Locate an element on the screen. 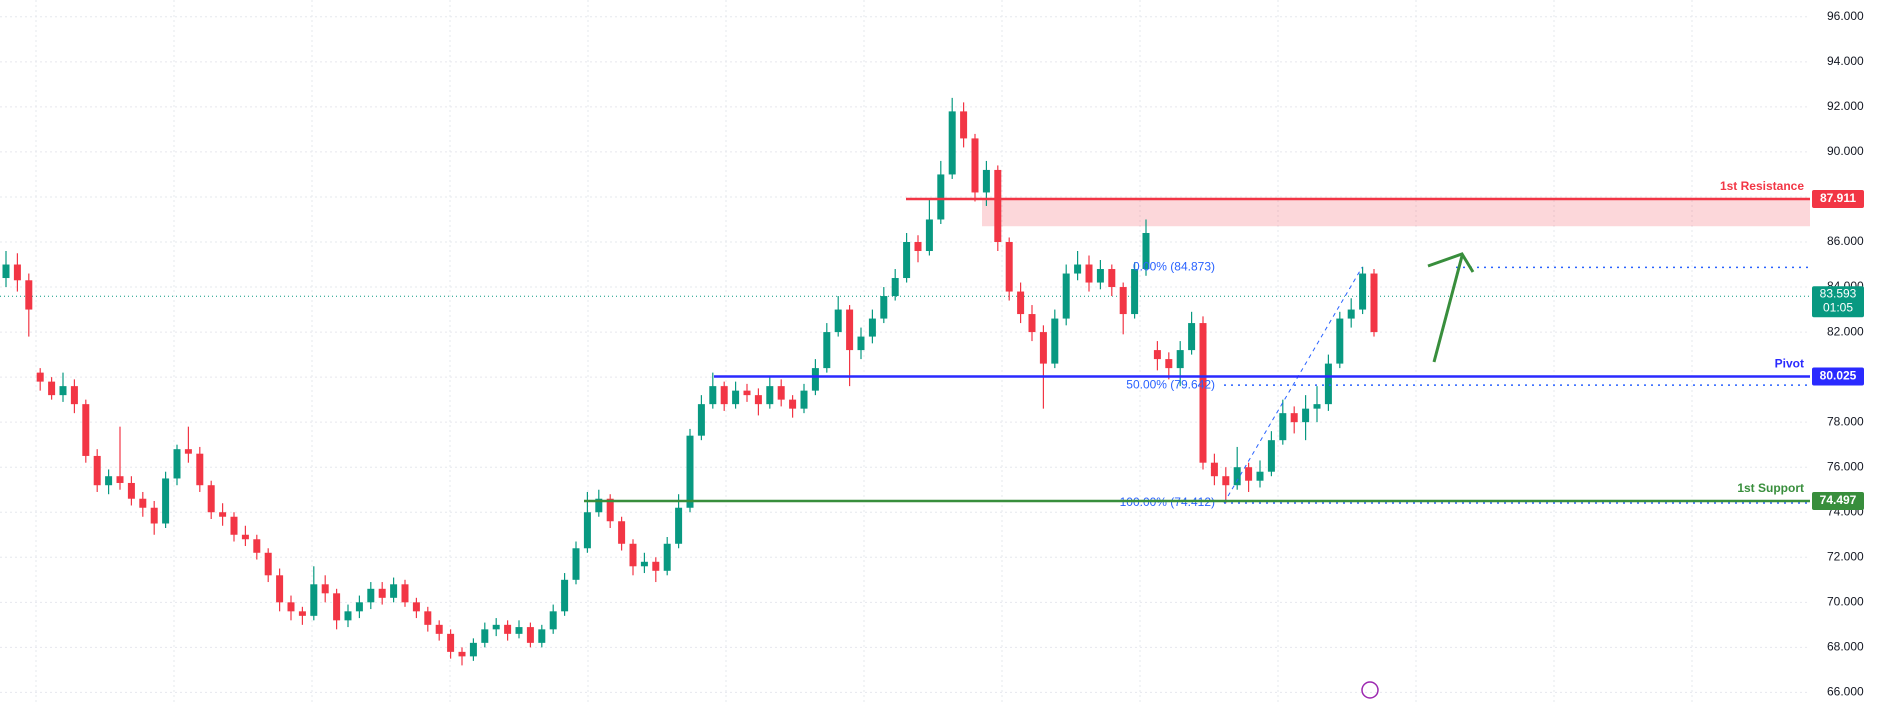 The width and height of the screenshot is (1881, 702). fib-trend-line is located at coordinates (1293, 385).